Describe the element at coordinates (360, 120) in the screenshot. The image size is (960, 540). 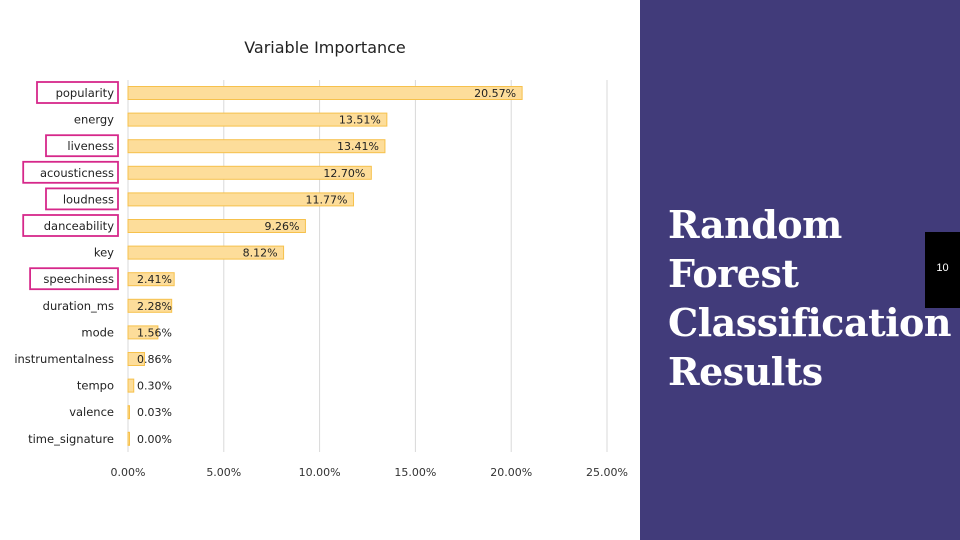
I see `data-label: 13.51%` at that location.